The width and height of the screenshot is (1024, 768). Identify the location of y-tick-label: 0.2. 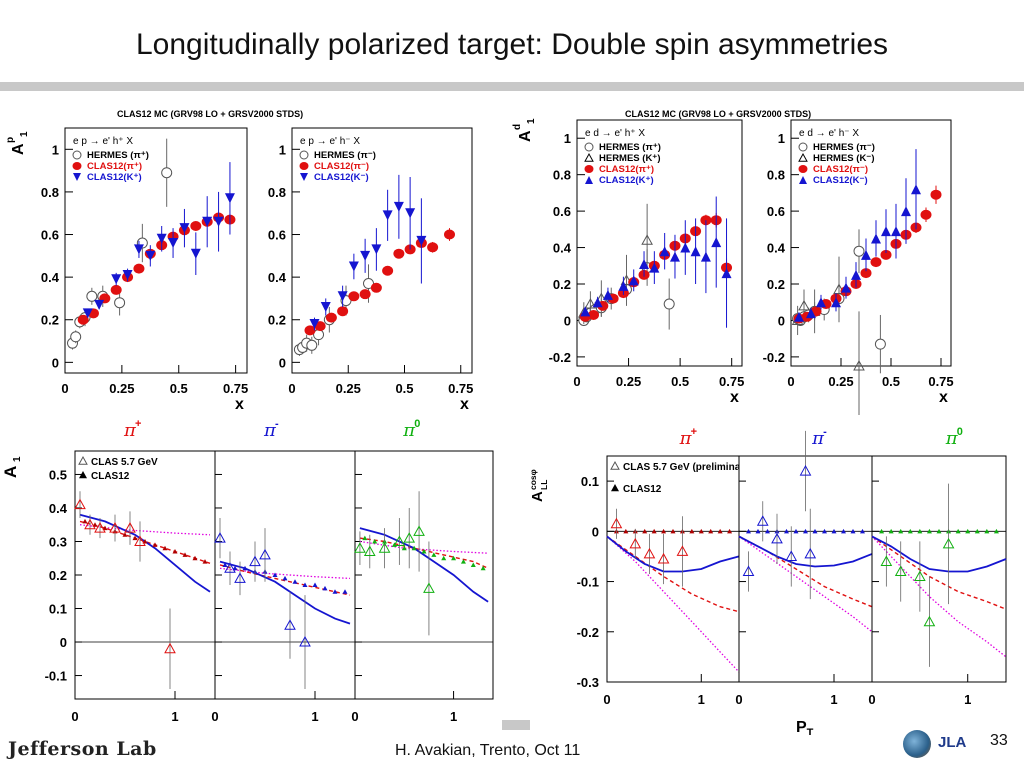
(562, 284).